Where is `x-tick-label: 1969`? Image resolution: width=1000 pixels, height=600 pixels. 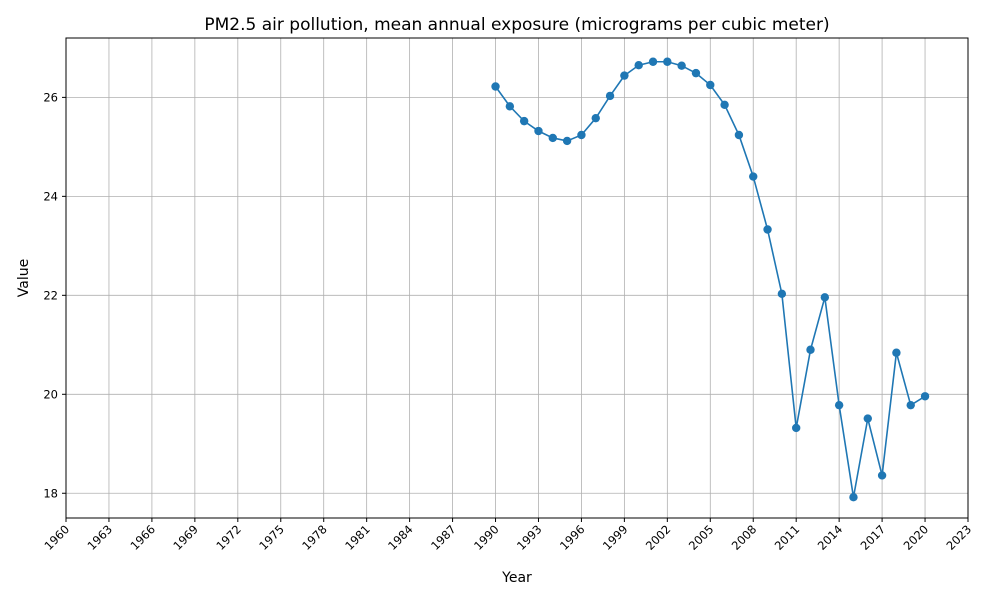 x-tick-label: 1969 is located at coordinates (185, 537).